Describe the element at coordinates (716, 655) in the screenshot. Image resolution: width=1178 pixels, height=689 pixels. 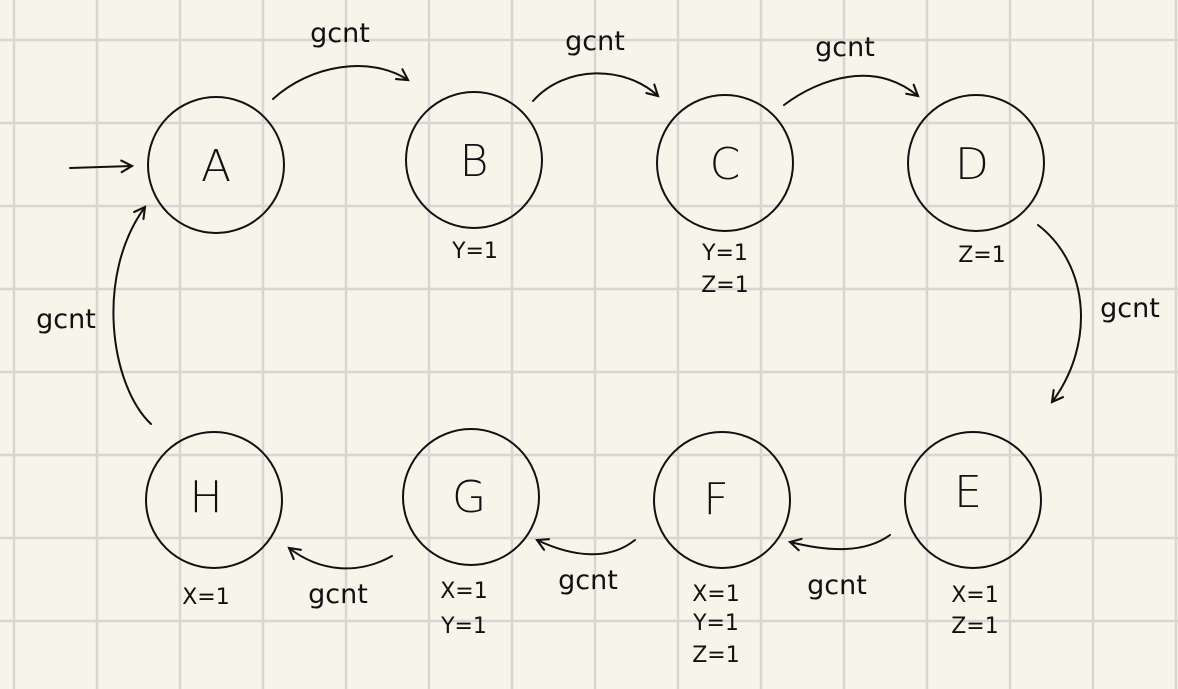
I see `state-f-output-3: Z=1` at that location.